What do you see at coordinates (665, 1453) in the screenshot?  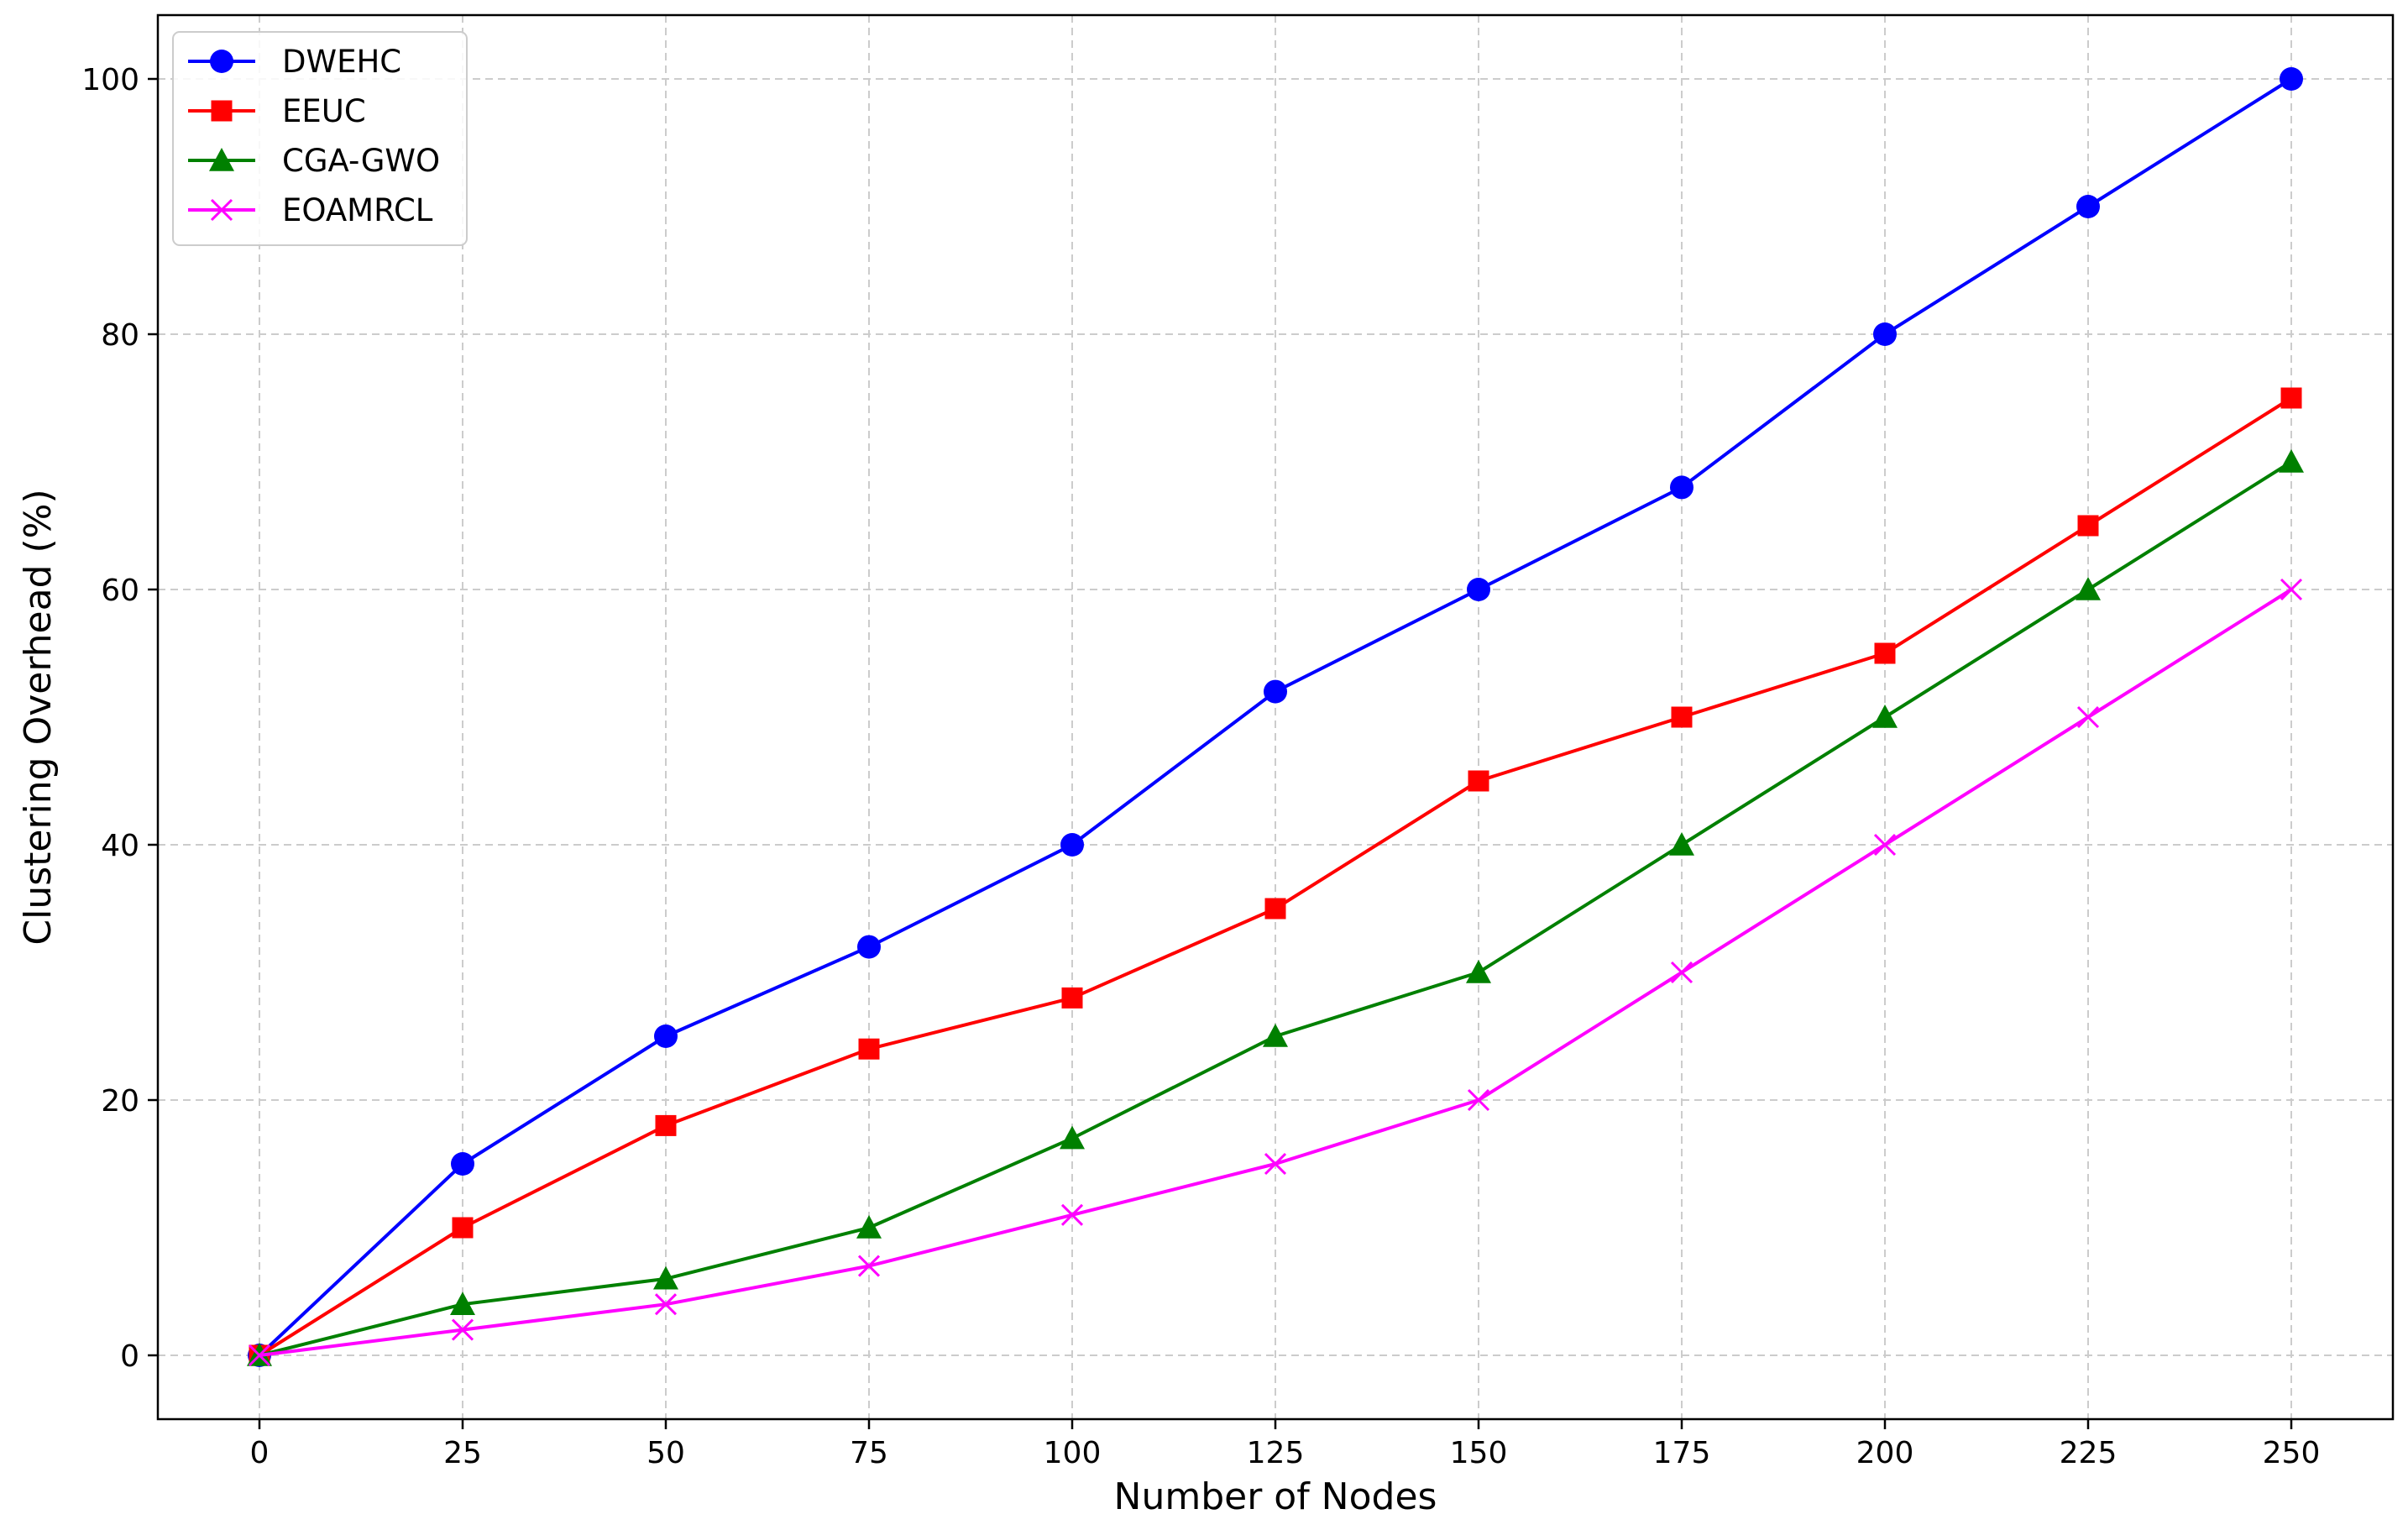 I see `x-tick-label: 50` at bounding box center [665, 1453].